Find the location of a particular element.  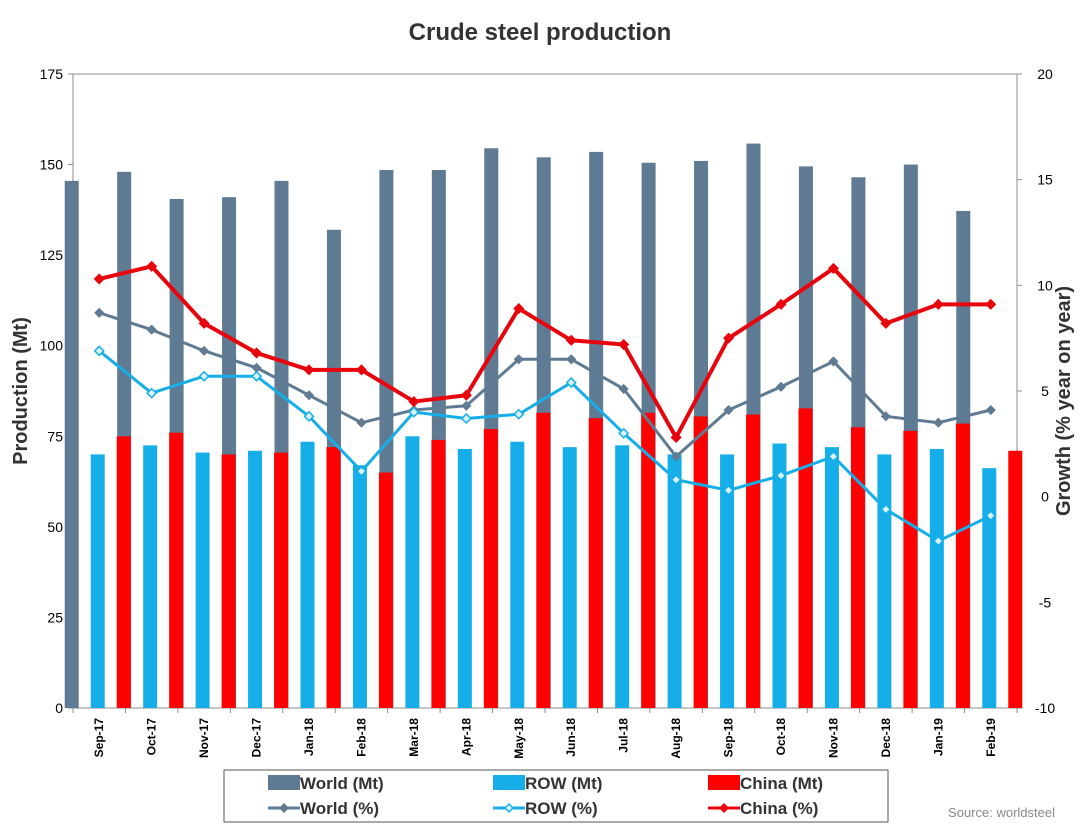

x-tick-label: May-18 is located at coordinates (519, 738).